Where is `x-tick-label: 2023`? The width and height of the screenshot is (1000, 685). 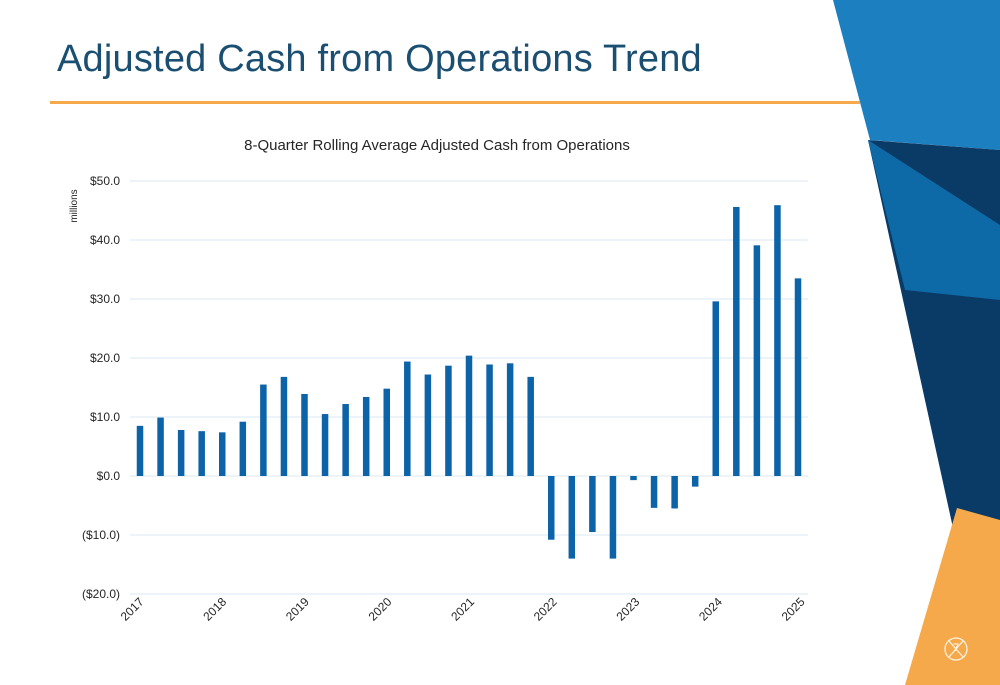 x-tick-label: 2023 is located at coordinates (628, 609).